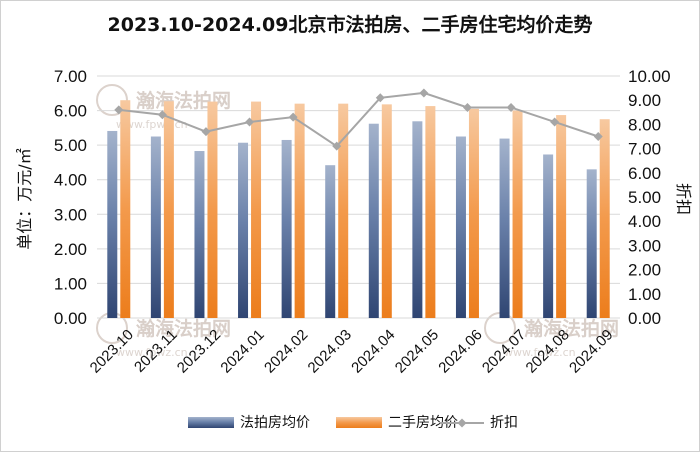 The width and height of the screenshot is (700, 452). I want to click on y-axis-right-title: 折扣, so click(683, 199).